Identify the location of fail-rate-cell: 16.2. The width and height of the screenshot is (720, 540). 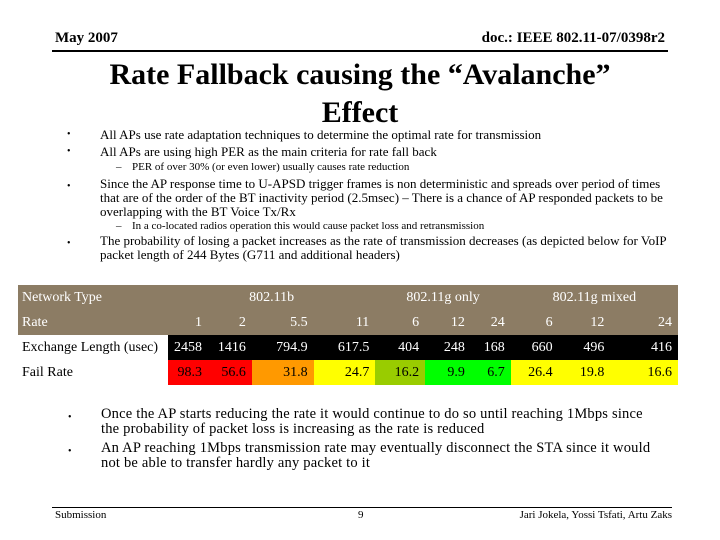
(400, 372).